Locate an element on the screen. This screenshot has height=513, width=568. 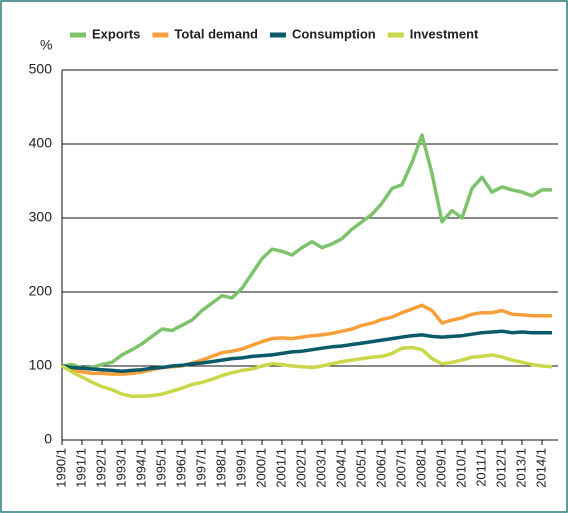
x-tick-label: 2001/1 is located at coordinates (280, 468).